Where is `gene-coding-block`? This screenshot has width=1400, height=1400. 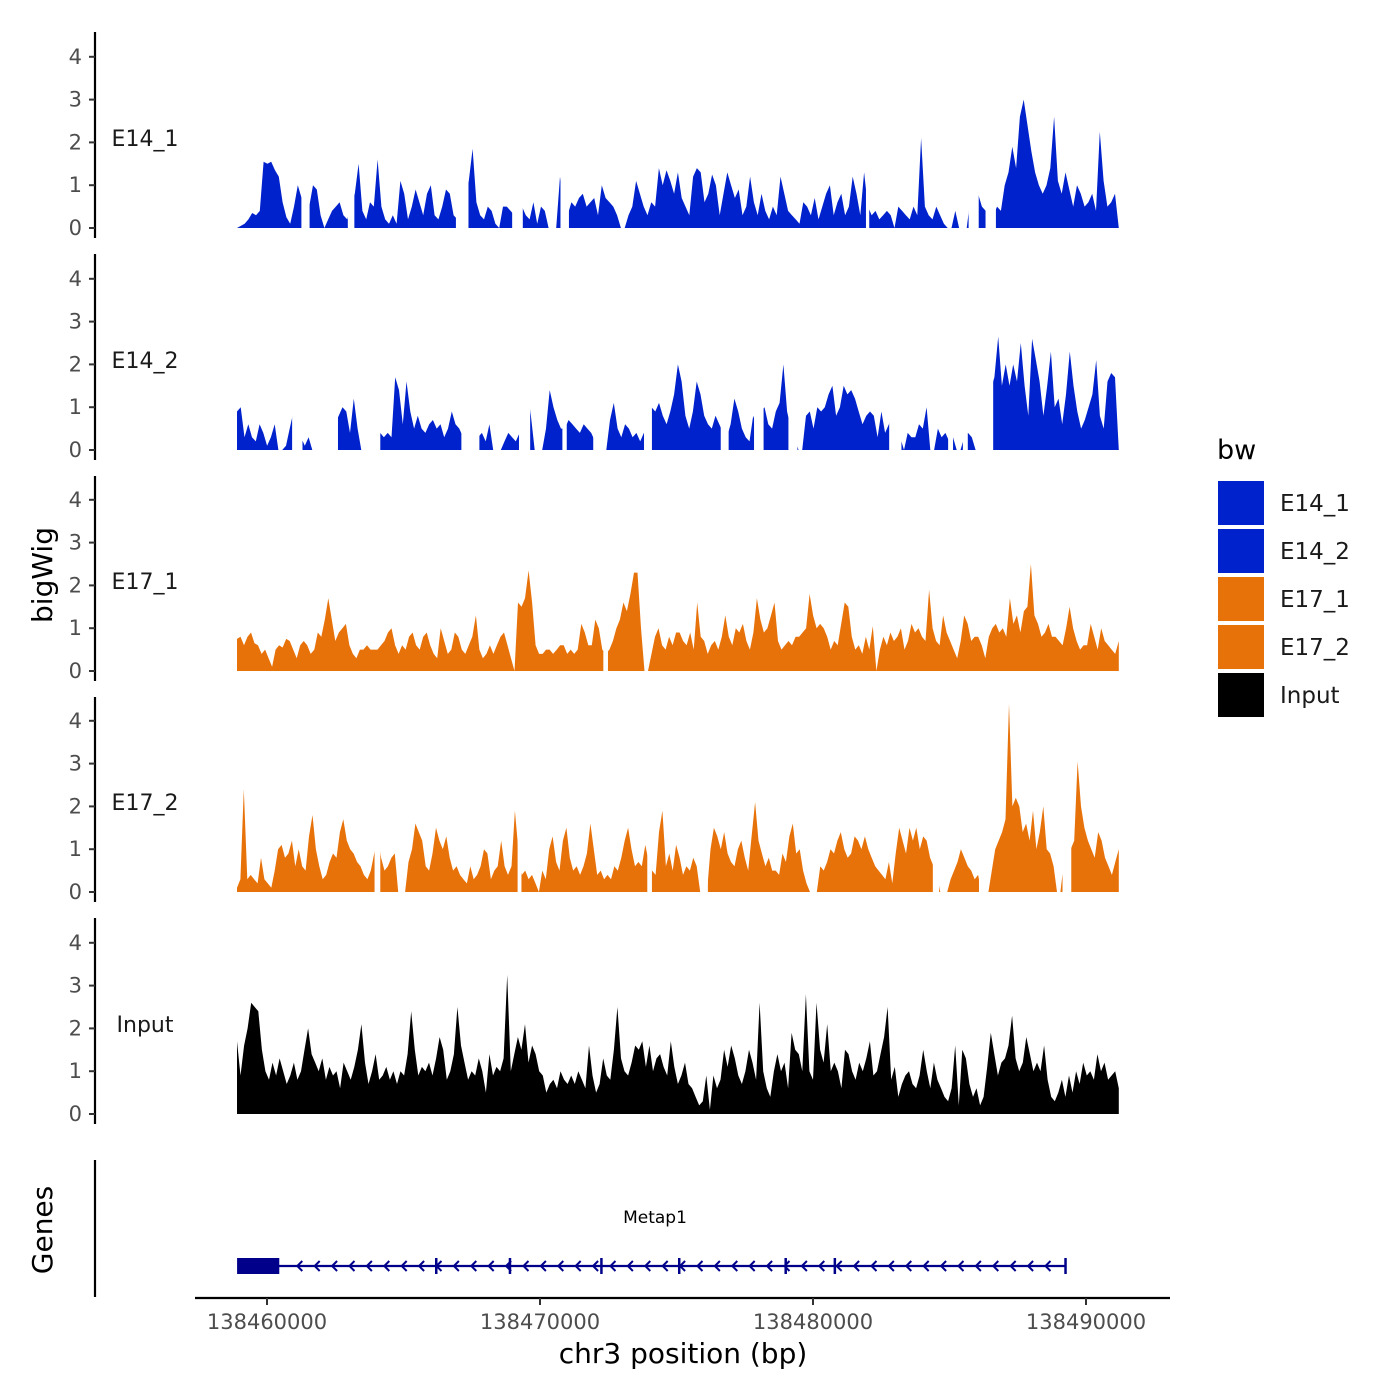 gene-coding-block is located at coordinates (259, 1266).